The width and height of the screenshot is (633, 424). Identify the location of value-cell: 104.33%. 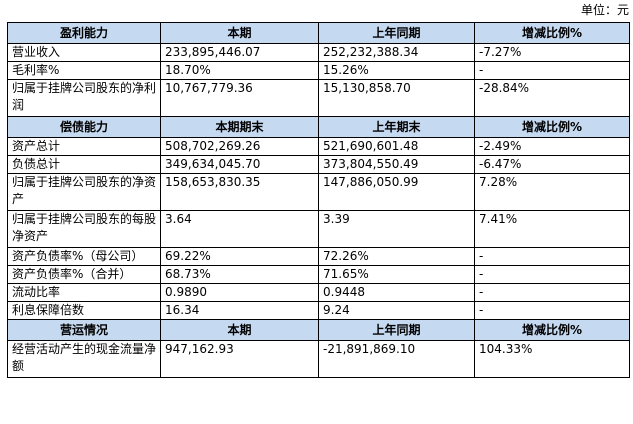
(552, 359).